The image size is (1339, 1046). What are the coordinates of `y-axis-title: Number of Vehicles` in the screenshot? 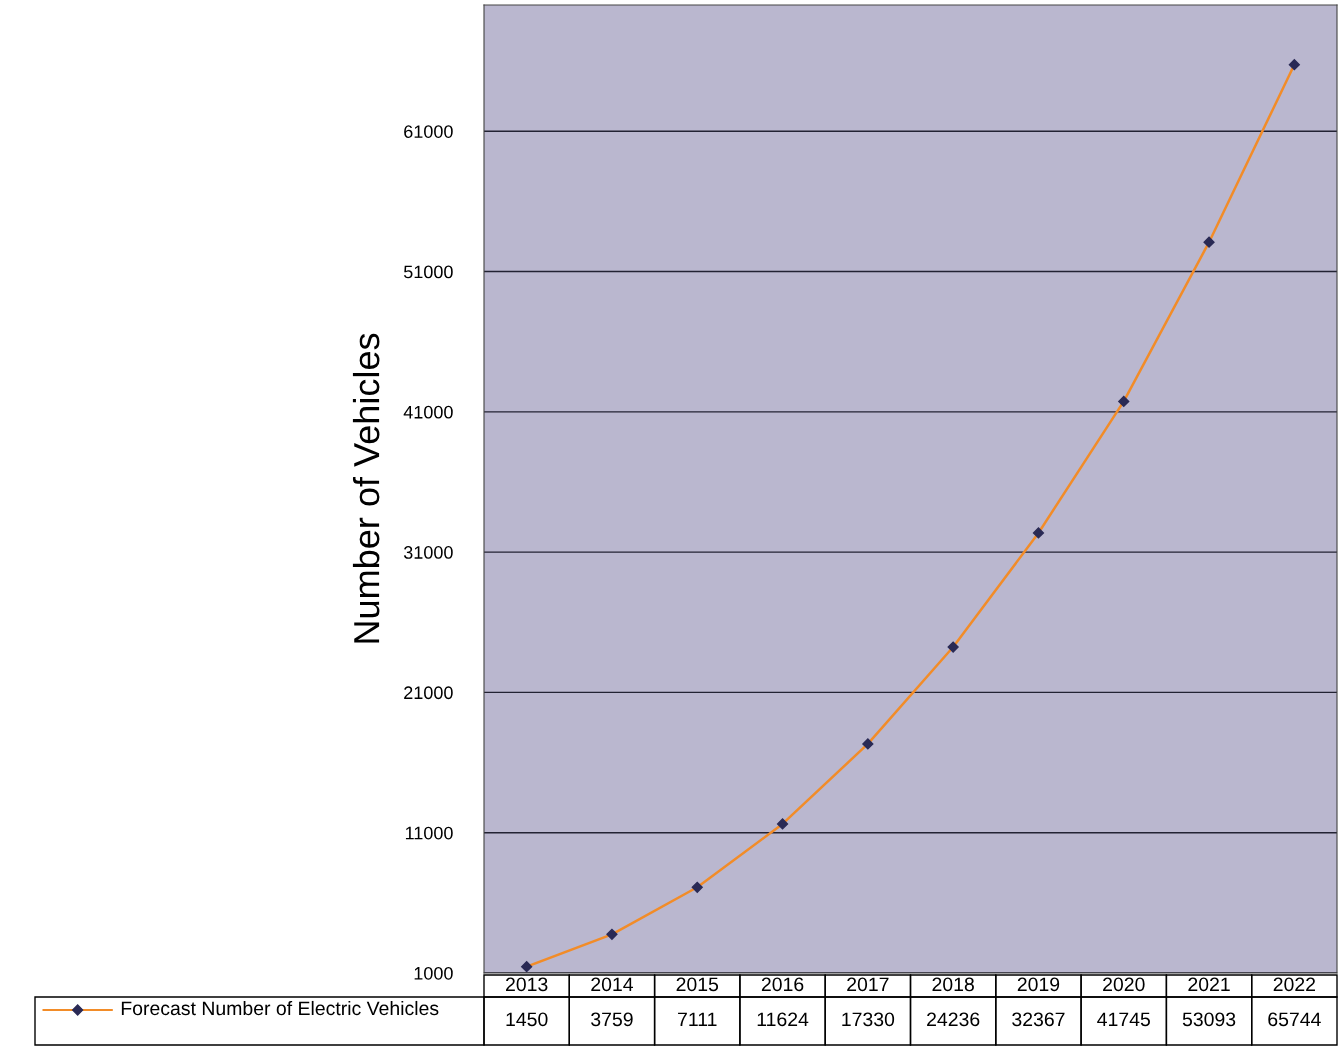 It's located at (366, 488).